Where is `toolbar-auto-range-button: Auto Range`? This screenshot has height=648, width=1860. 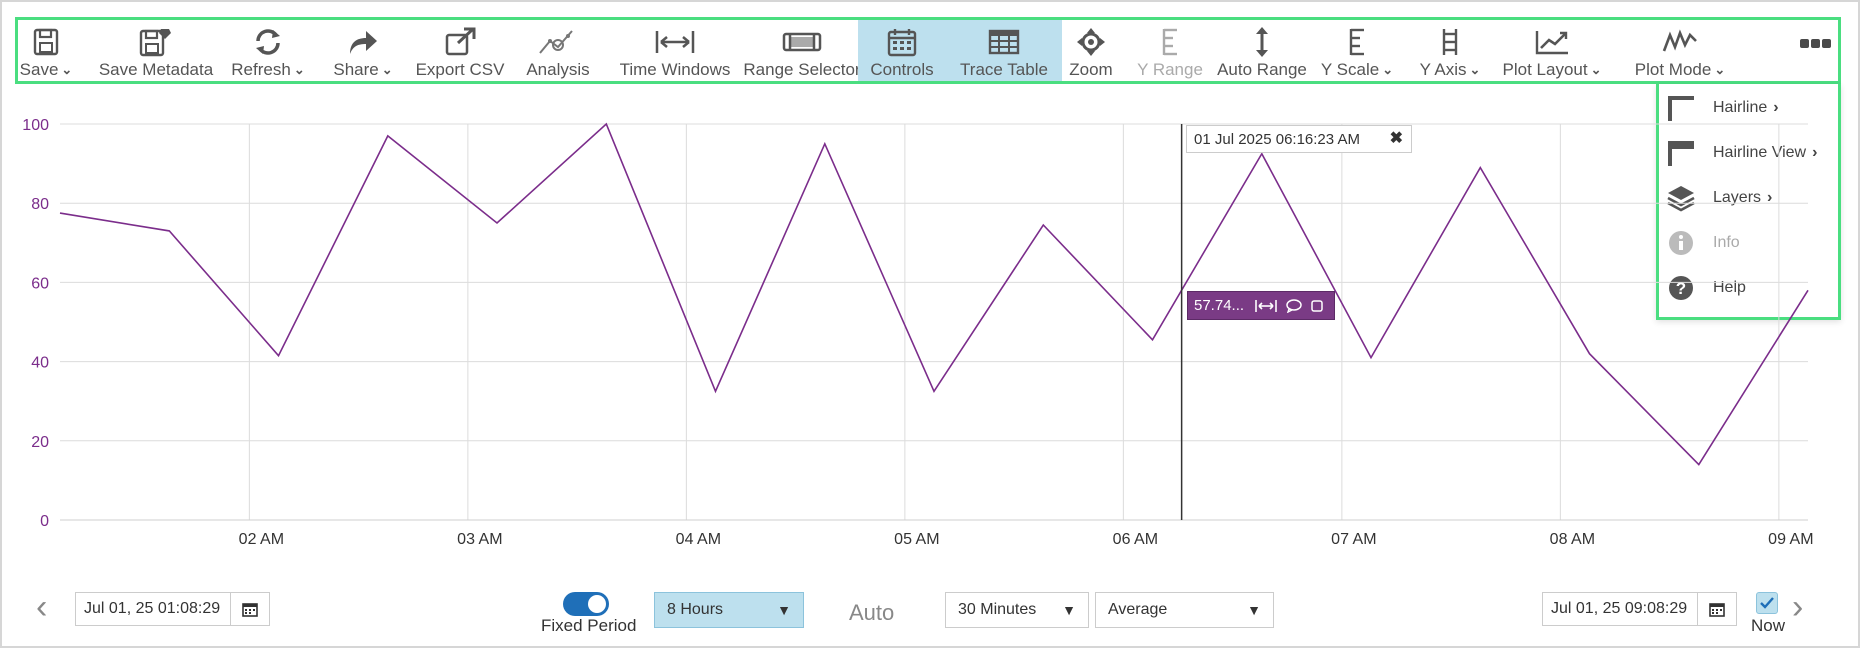
toolbar-auto-range-button: Auto Range is located at coordinates (1262, 50).